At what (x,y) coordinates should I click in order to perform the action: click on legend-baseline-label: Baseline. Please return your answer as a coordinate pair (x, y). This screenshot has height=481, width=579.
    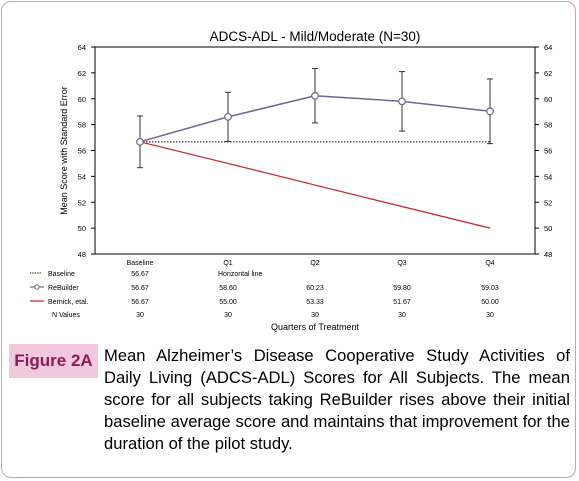
    Looking at the image, I should click on (61, 274).